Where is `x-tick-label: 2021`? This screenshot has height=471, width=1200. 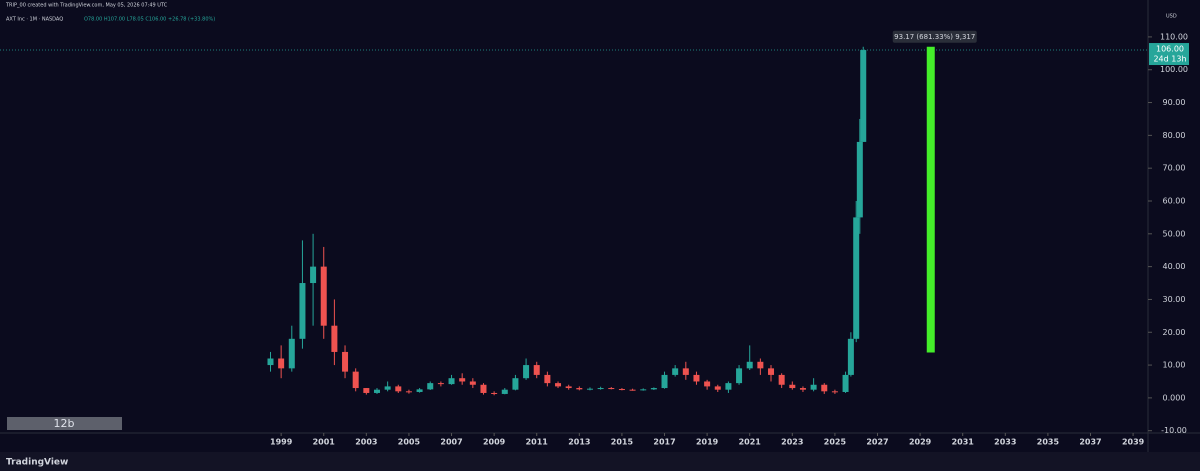 x-tick-label: 2021 is located at coordinates (750, 442).